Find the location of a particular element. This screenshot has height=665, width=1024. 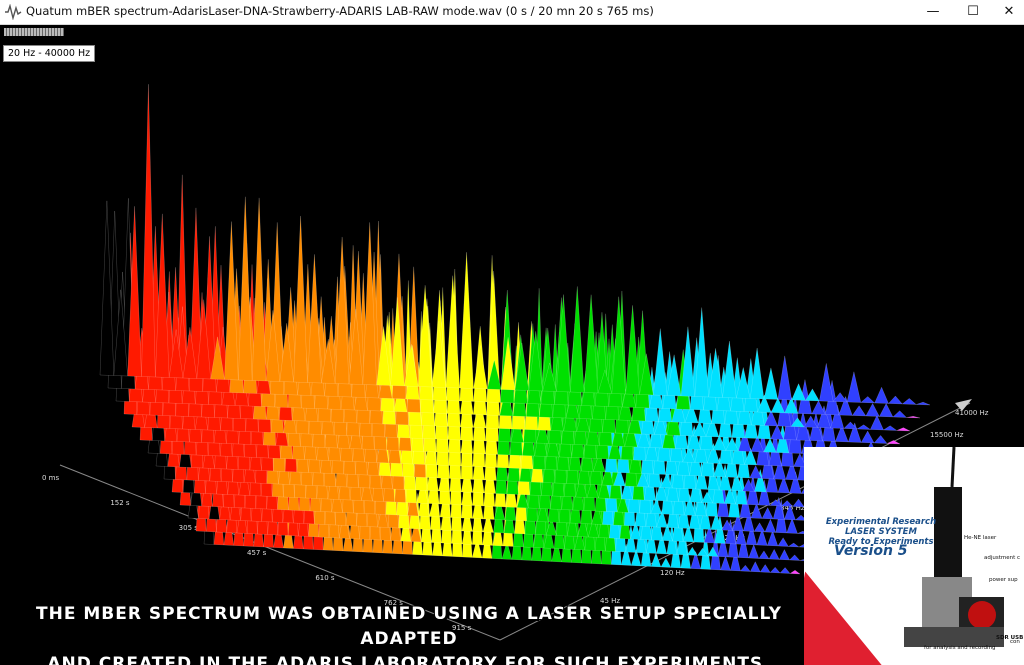

label-analysis: for analysis and recording is located at coordinates (960, 648).